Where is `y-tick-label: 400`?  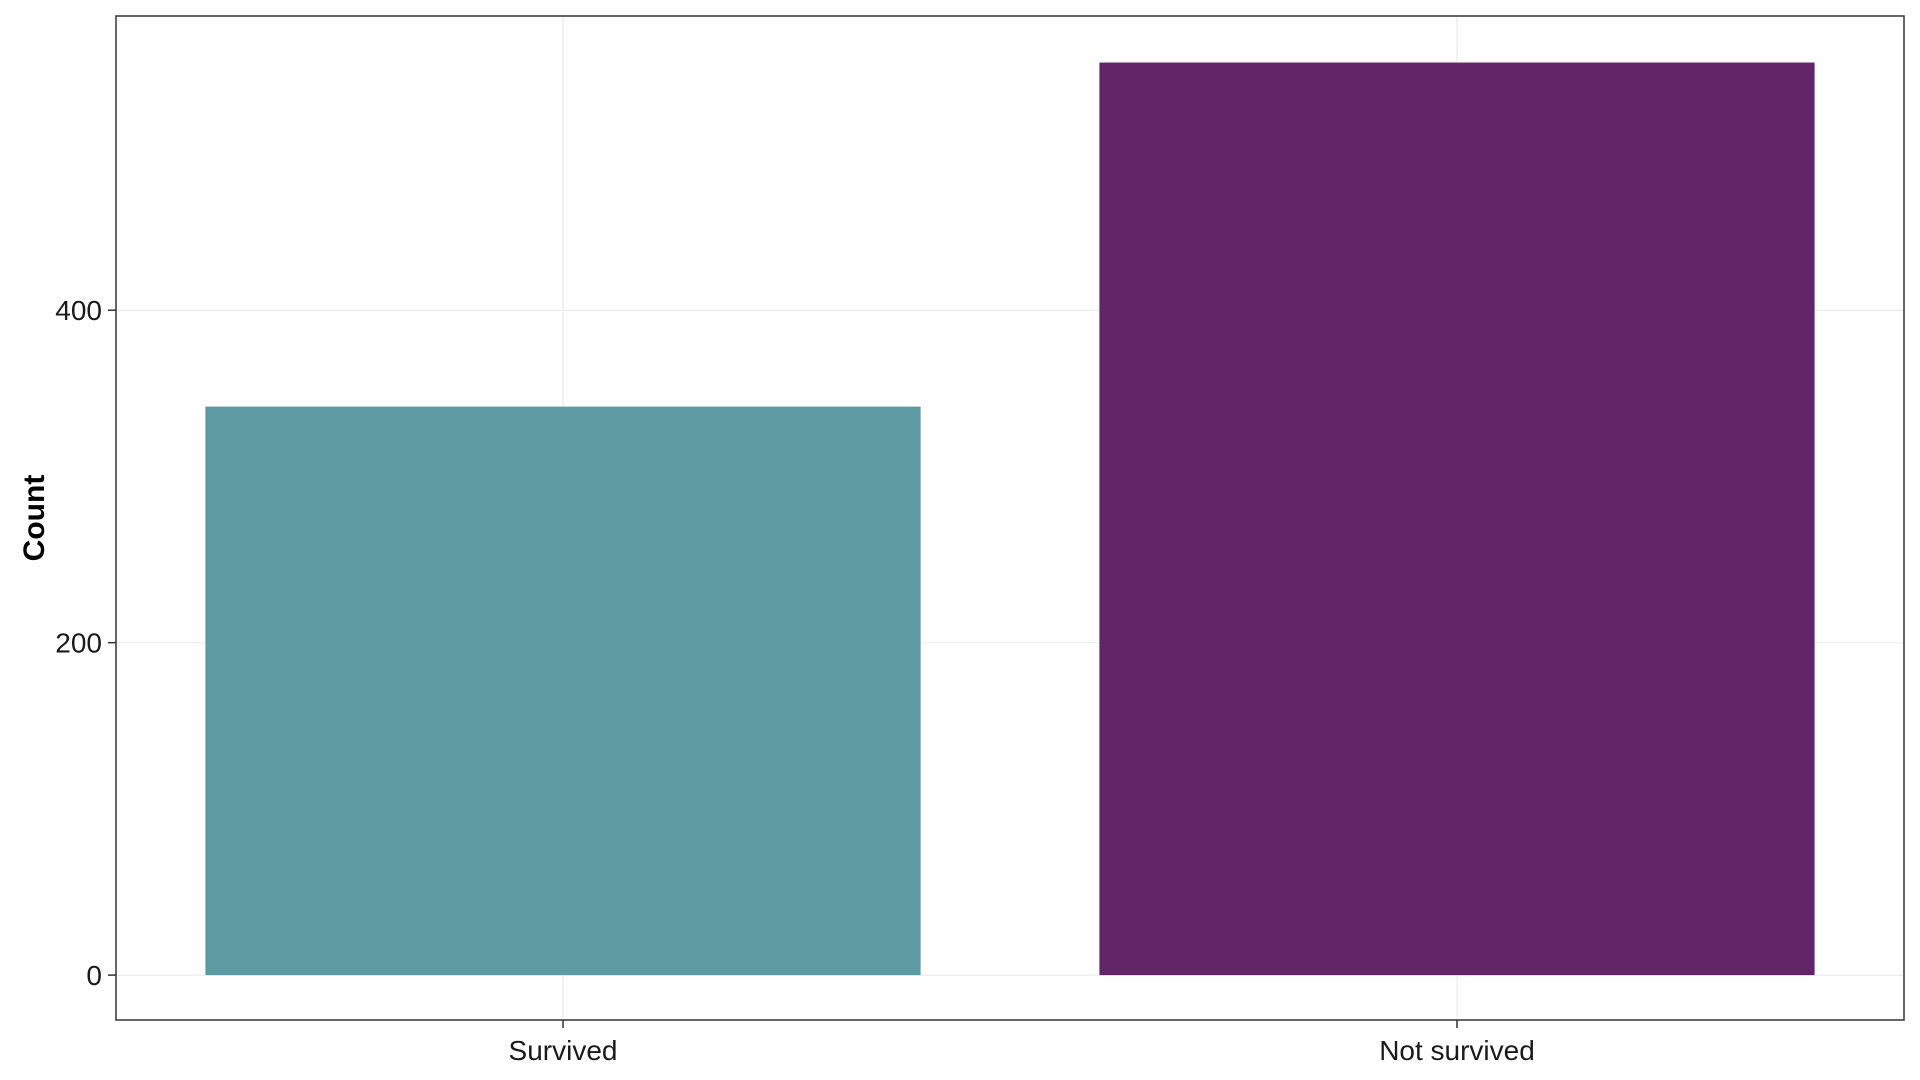
y-tick-label: 400 is located at coordinates (78, 310).